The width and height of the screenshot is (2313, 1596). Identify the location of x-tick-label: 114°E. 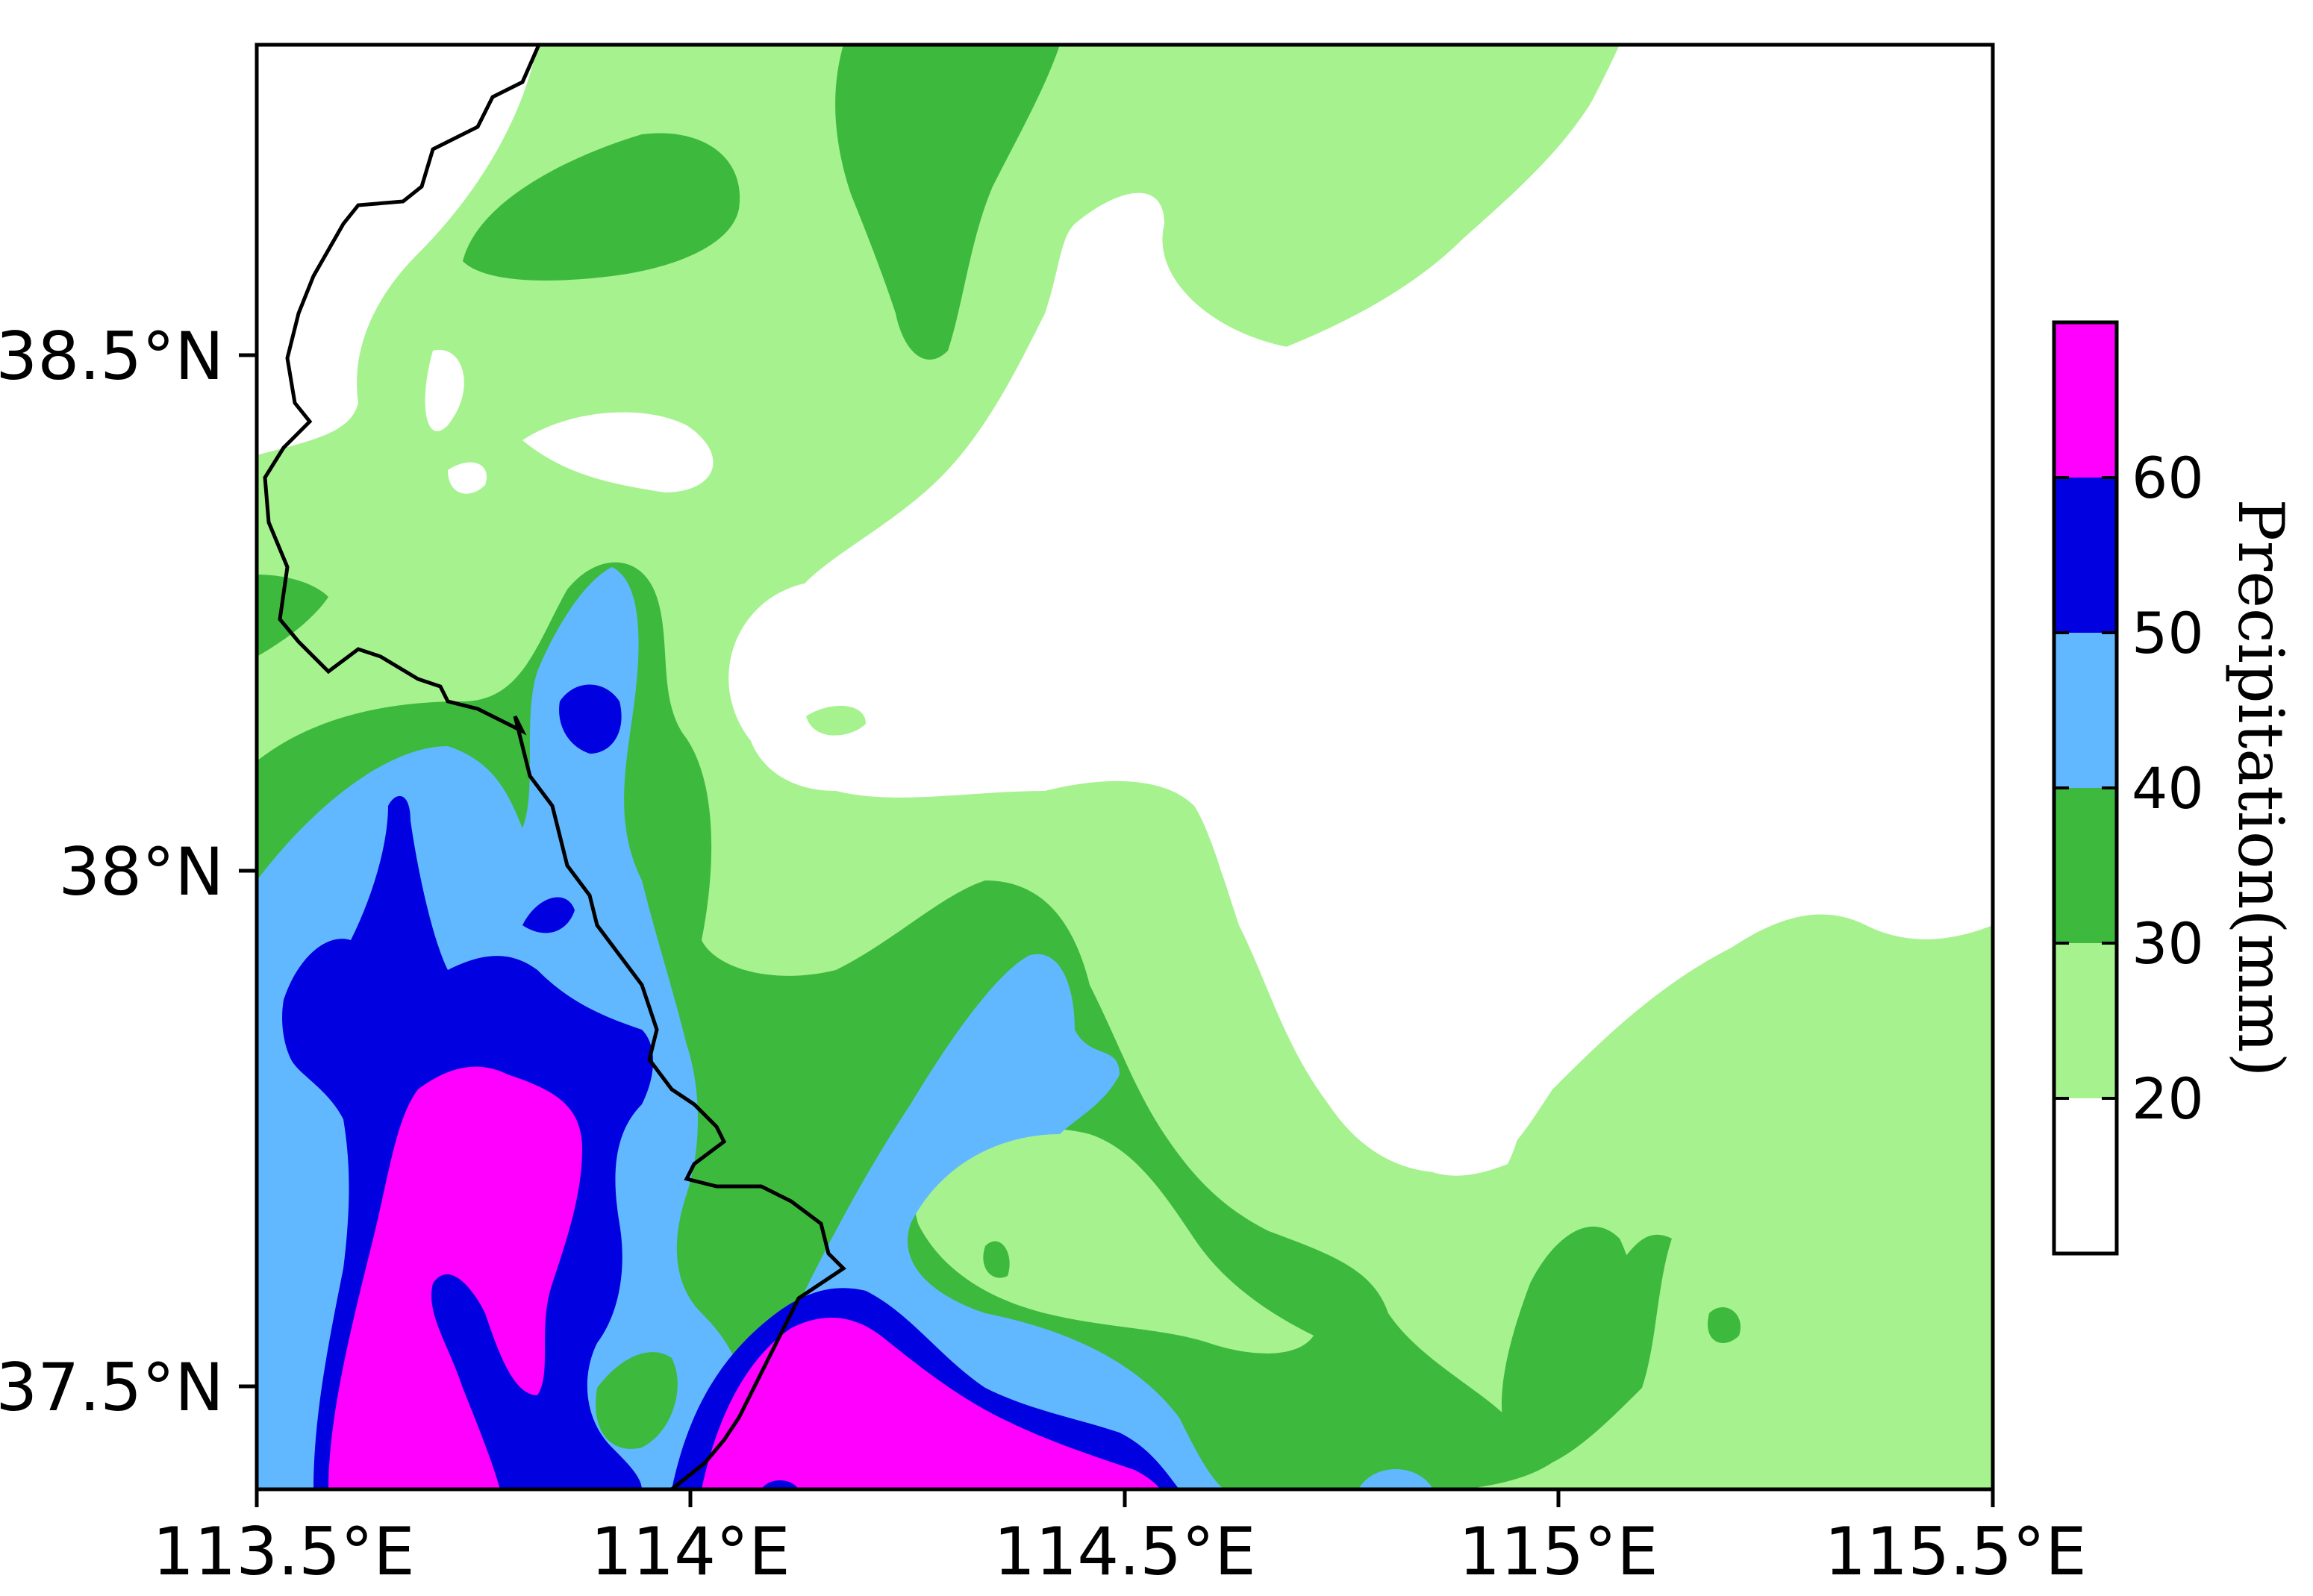
(690, 1552).